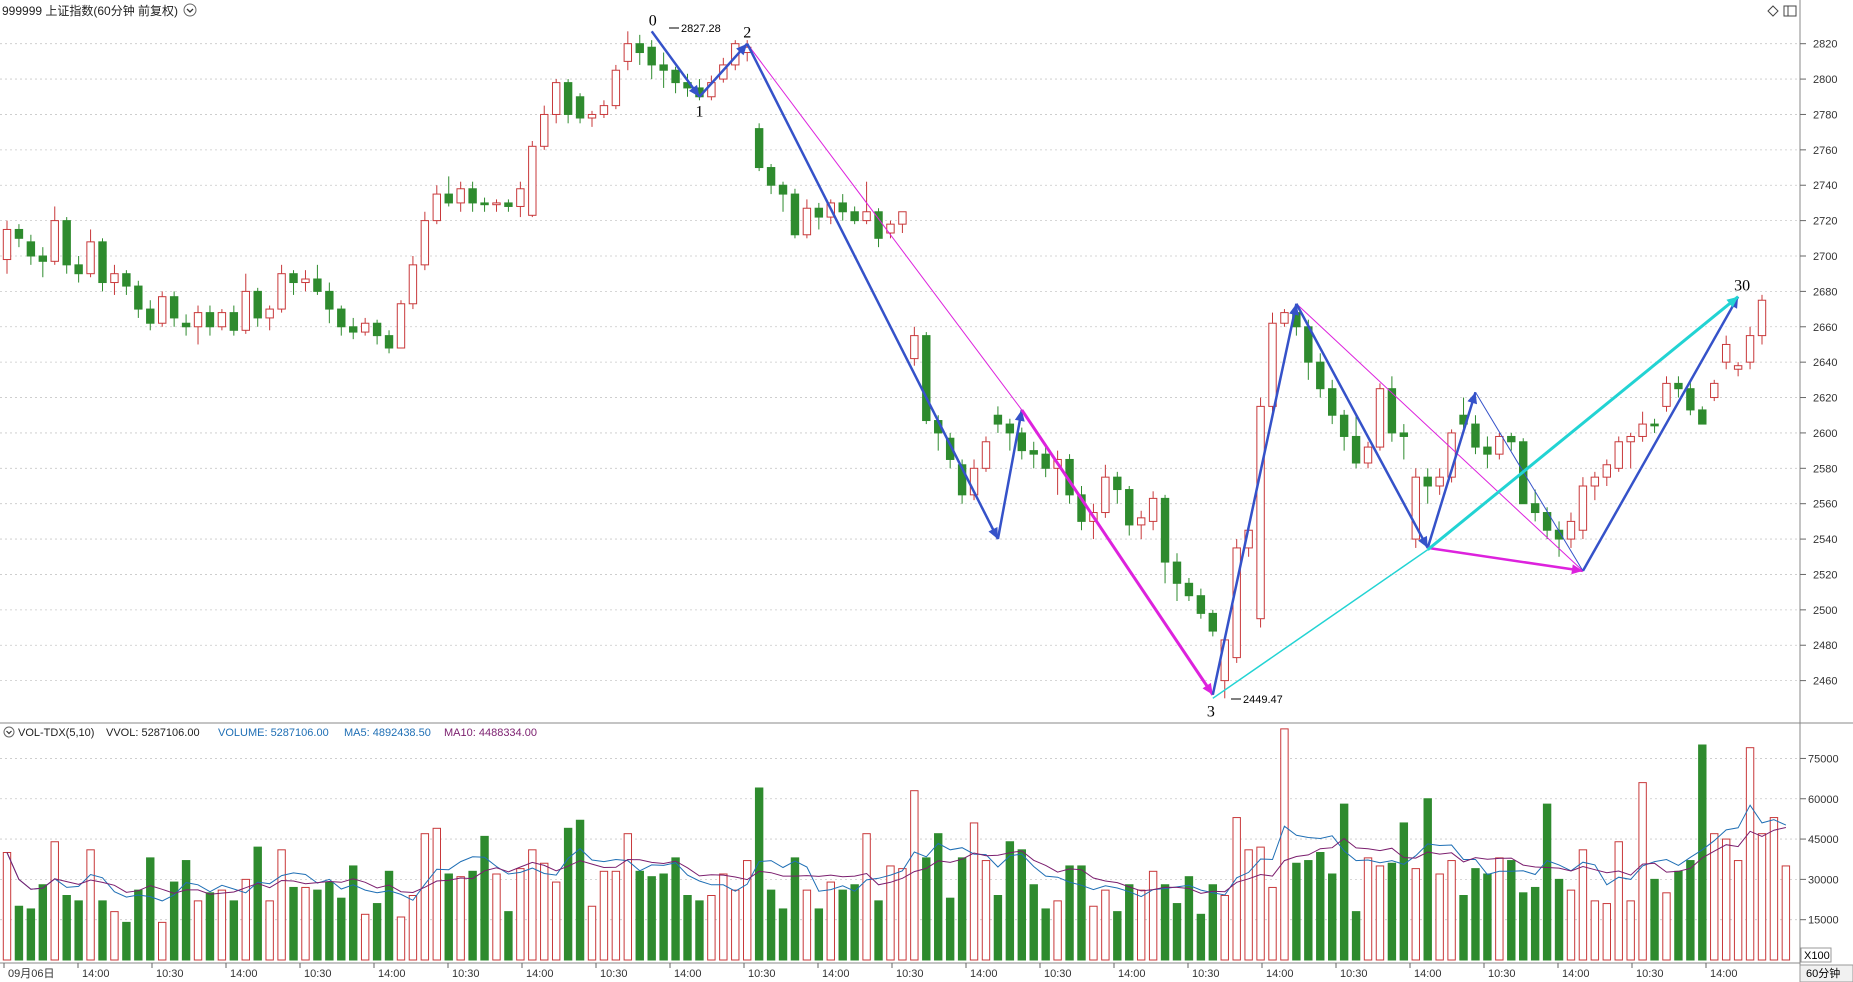 This screenshot has width=1853, height=982. What do you see at coordinates (1825, 328) in the screenshot?
I see `price-tick-label: 2660` at bounding box center [1825, 328].